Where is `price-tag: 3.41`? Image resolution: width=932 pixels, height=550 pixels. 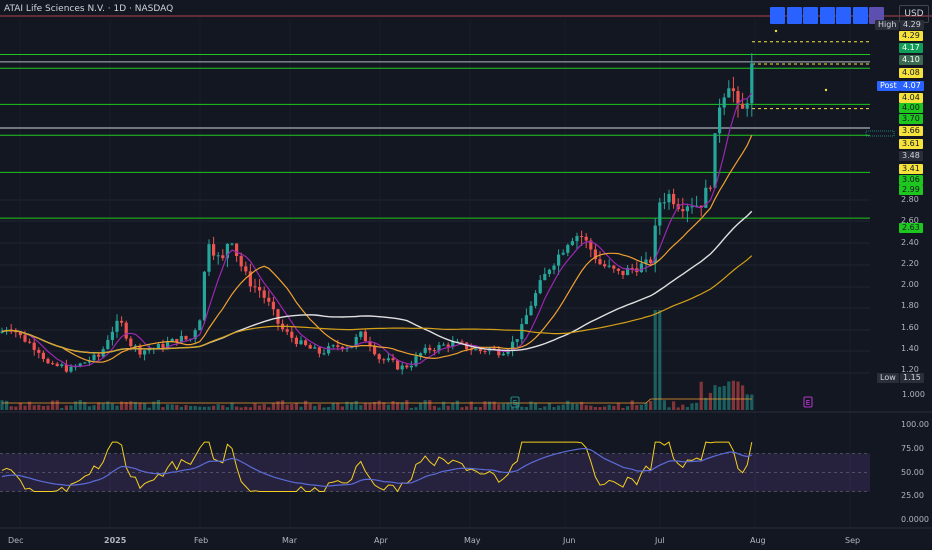
price-tag: 3.41 is located at coordinates (911, 169).